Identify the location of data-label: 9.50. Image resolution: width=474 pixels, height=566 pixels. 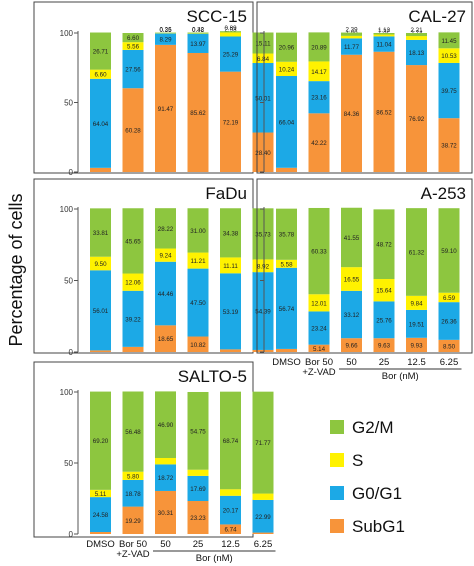
(100, 264).